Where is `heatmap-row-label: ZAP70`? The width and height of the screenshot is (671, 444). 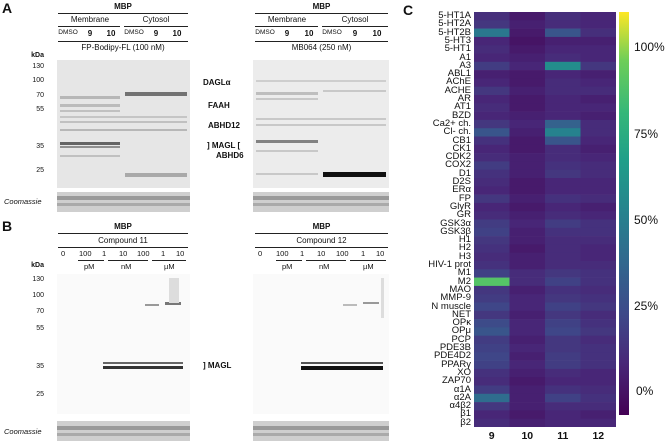 heatmap-row-label: ZAP70 is located at coordinates (456, 381).